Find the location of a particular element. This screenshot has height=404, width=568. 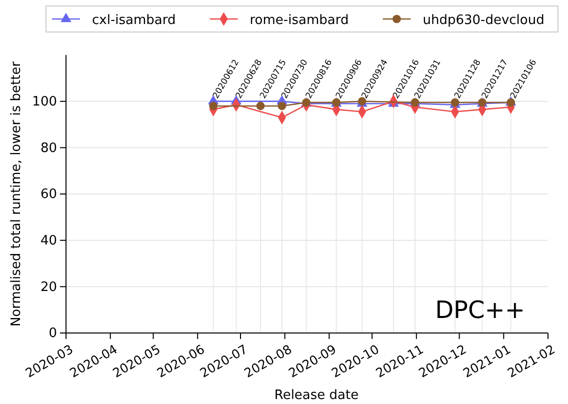

annotation: DPC++ is located at coordinates (480, 310).